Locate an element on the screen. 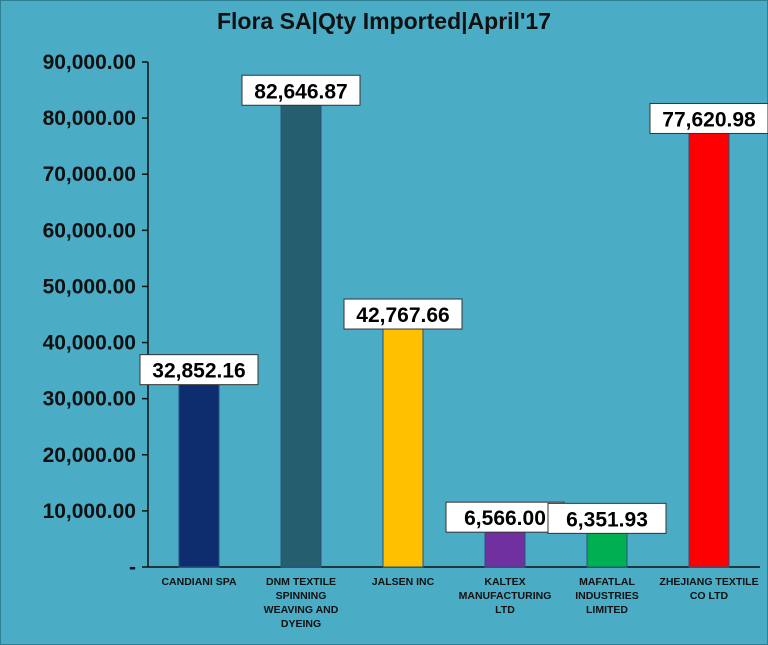 The width and height of the screenshot is (768, 645). y-tick-label: 60,000.00 is located at coordinates (89, 230).